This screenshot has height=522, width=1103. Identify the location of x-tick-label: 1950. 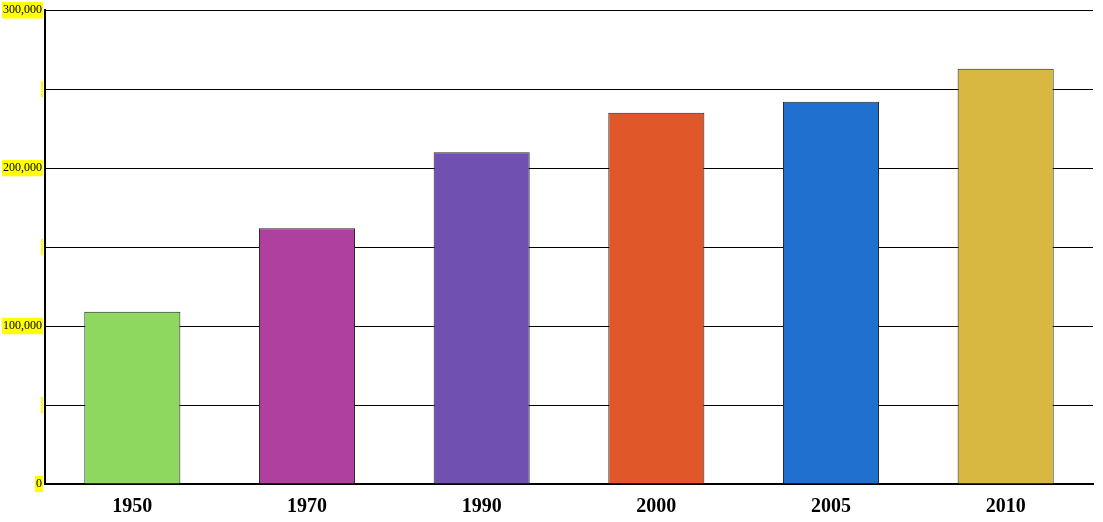
(132, 505).